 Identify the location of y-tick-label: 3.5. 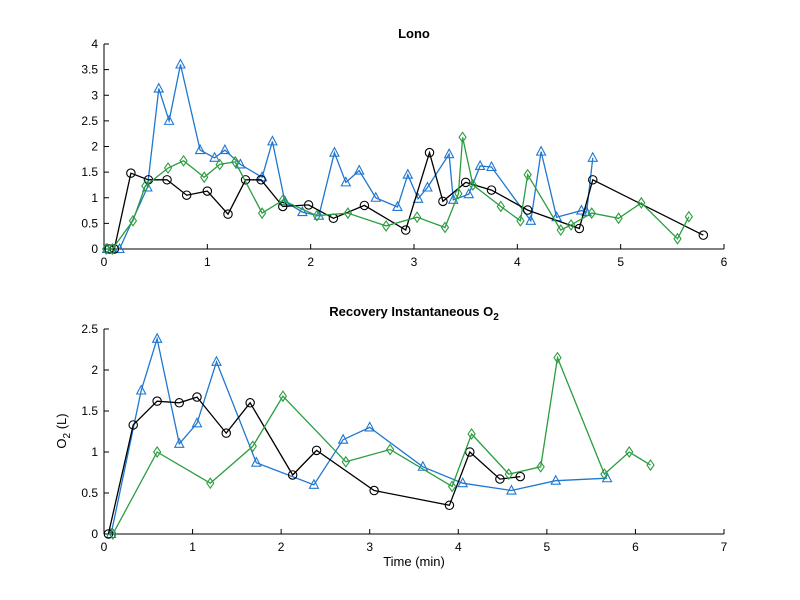
(89, 70).